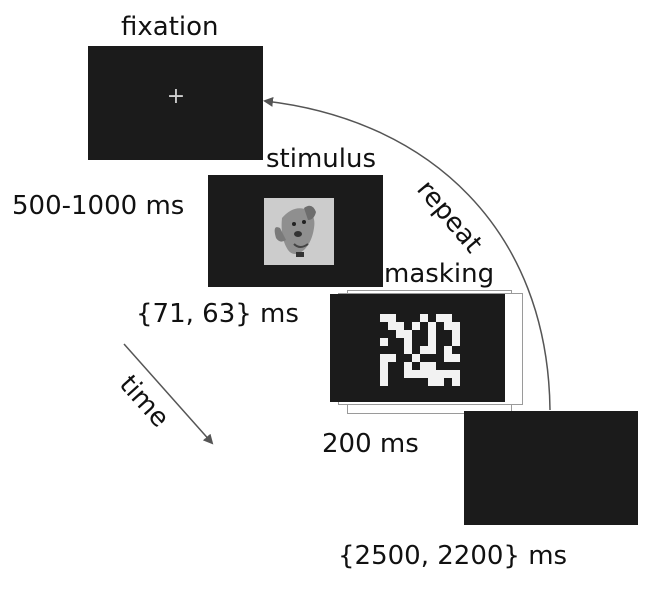 This screenshot has width=667, height=594. I want to click on dog-image, so click(299, 231).